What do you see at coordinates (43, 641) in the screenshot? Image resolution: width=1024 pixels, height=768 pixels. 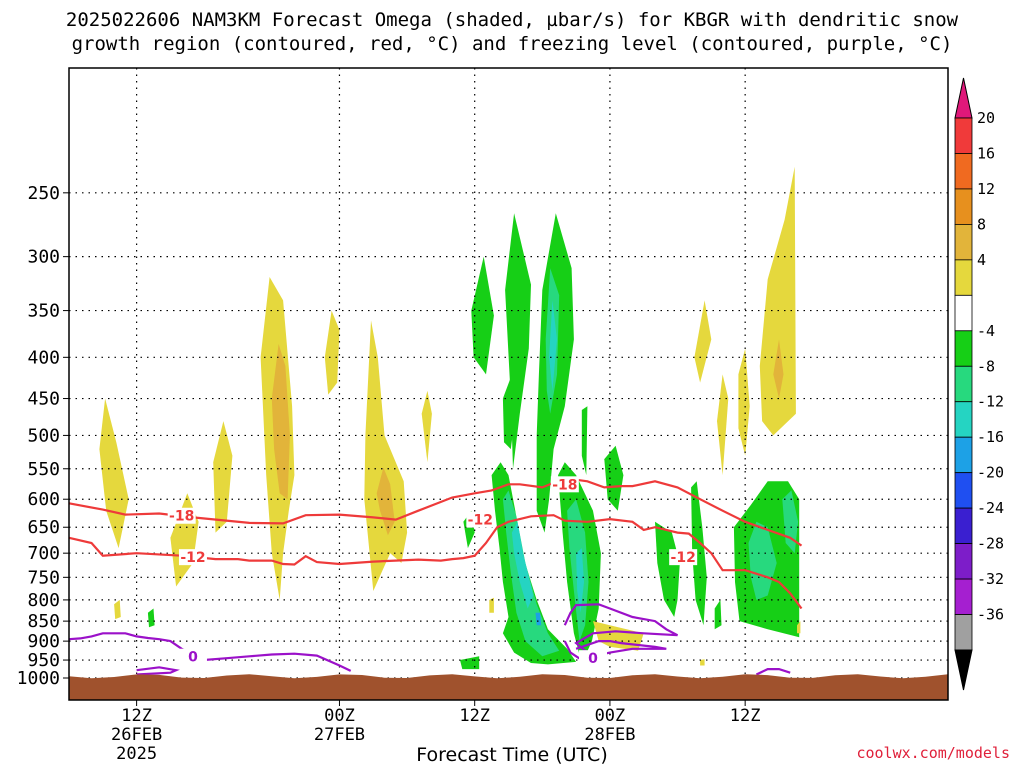 I see `y-tick-label-900: 900` at bounding box center [43, 641].